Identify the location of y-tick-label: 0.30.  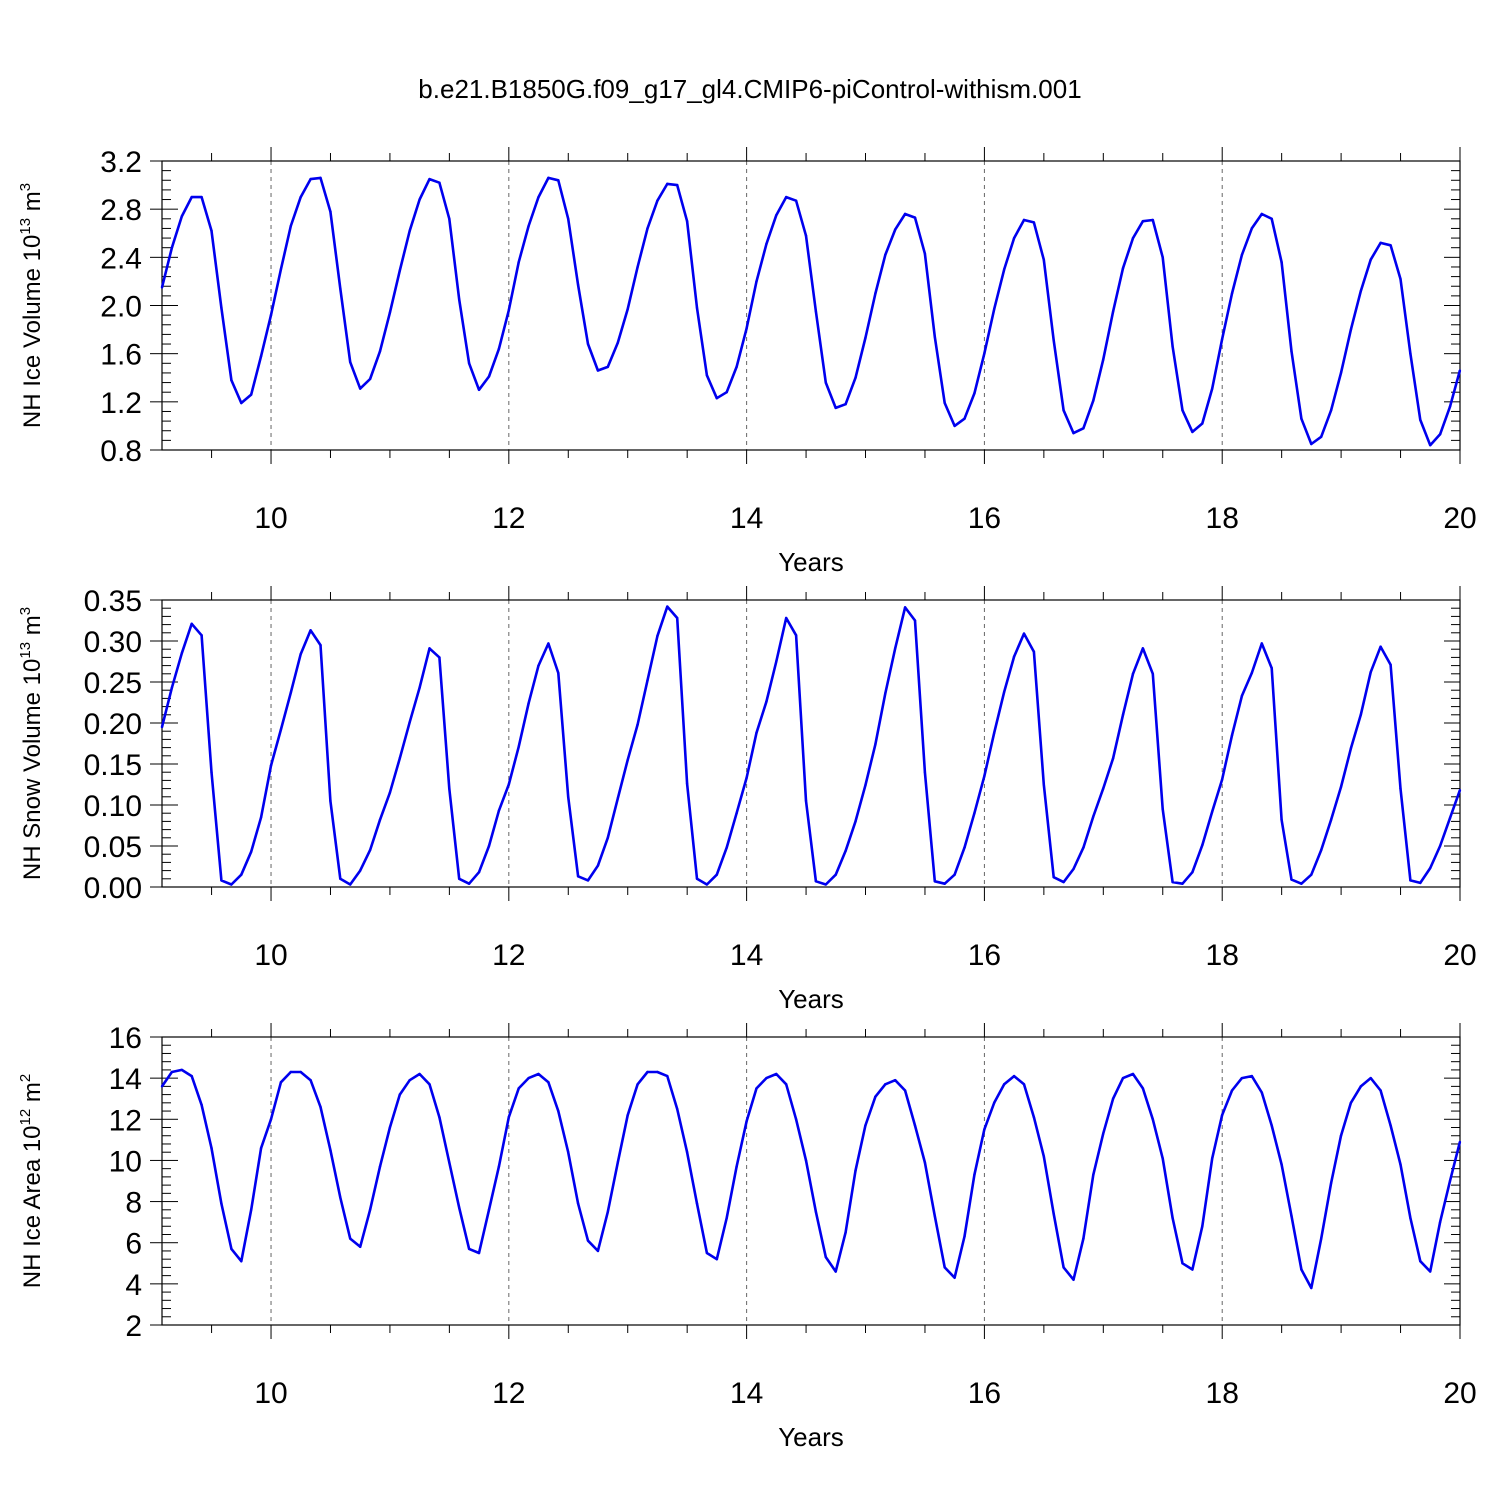
(113, 642).